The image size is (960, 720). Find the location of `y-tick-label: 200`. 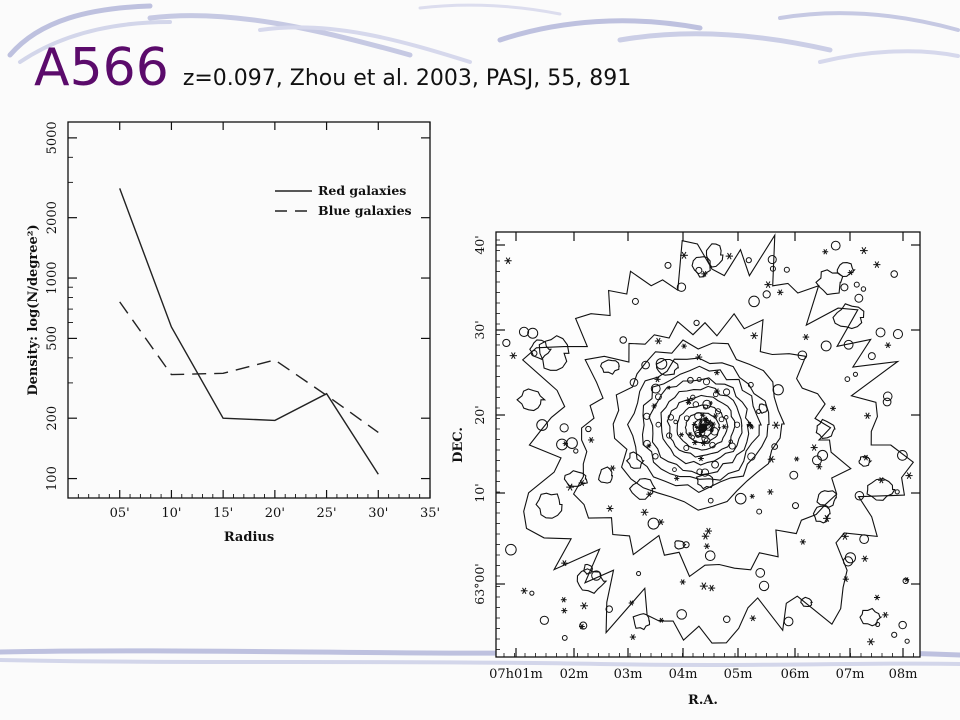

y-tick-label: 200 is located at coordinates (52, 418).